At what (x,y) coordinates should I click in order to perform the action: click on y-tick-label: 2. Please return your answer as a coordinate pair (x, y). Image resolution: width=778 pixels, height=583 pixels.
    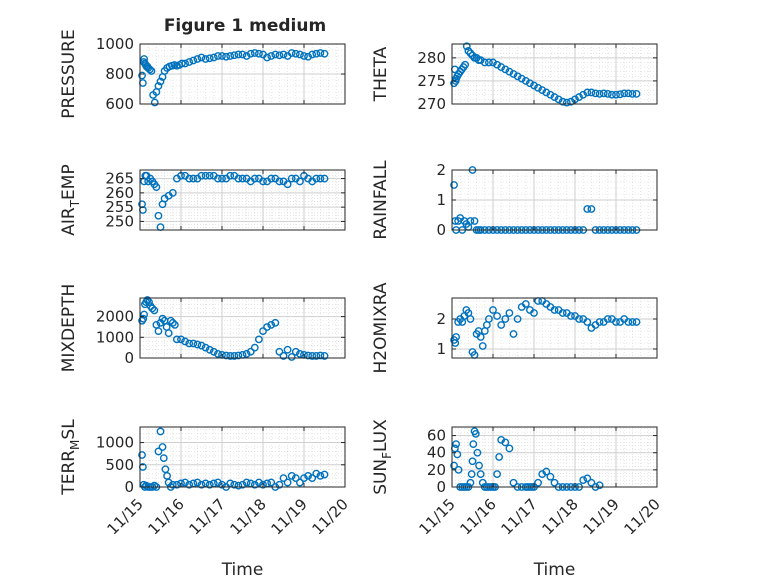
    Looking at the image, I should click on (441, 319).